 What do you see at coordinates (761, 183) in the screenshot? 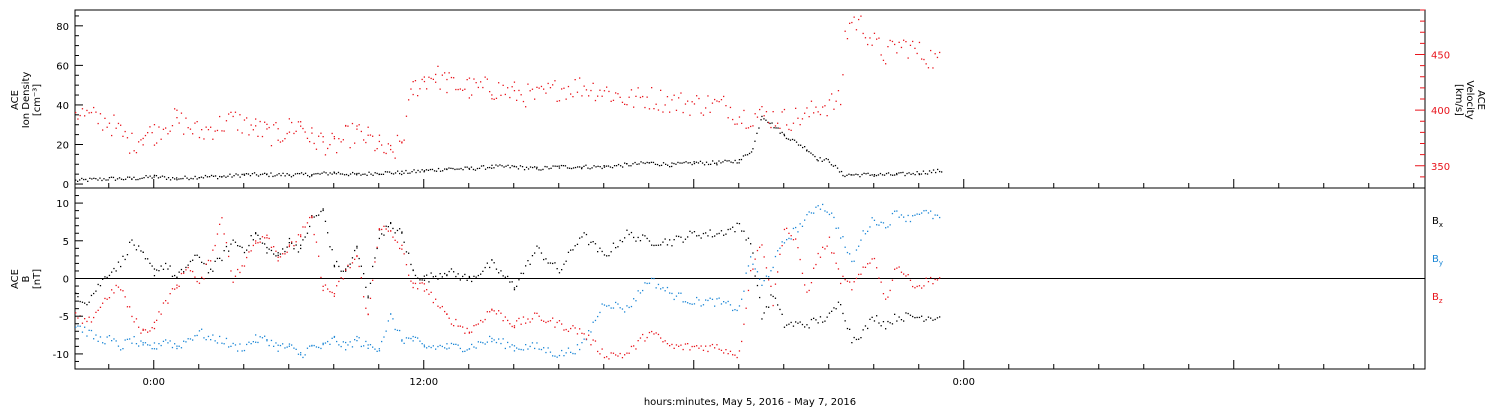
I see `top-x-axis-ticks` at bounding box center [761, 183].